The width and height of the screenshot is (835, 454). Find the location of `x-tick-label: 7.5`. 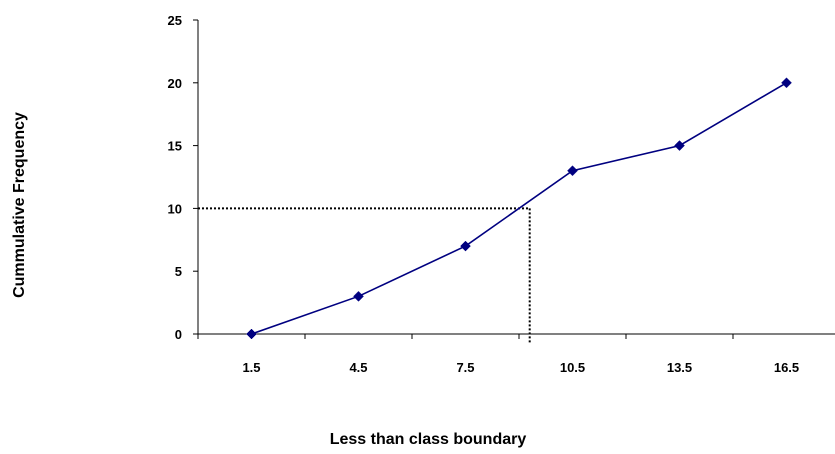

x-tick-label: 7.5 is located at coordinates (465, 367).